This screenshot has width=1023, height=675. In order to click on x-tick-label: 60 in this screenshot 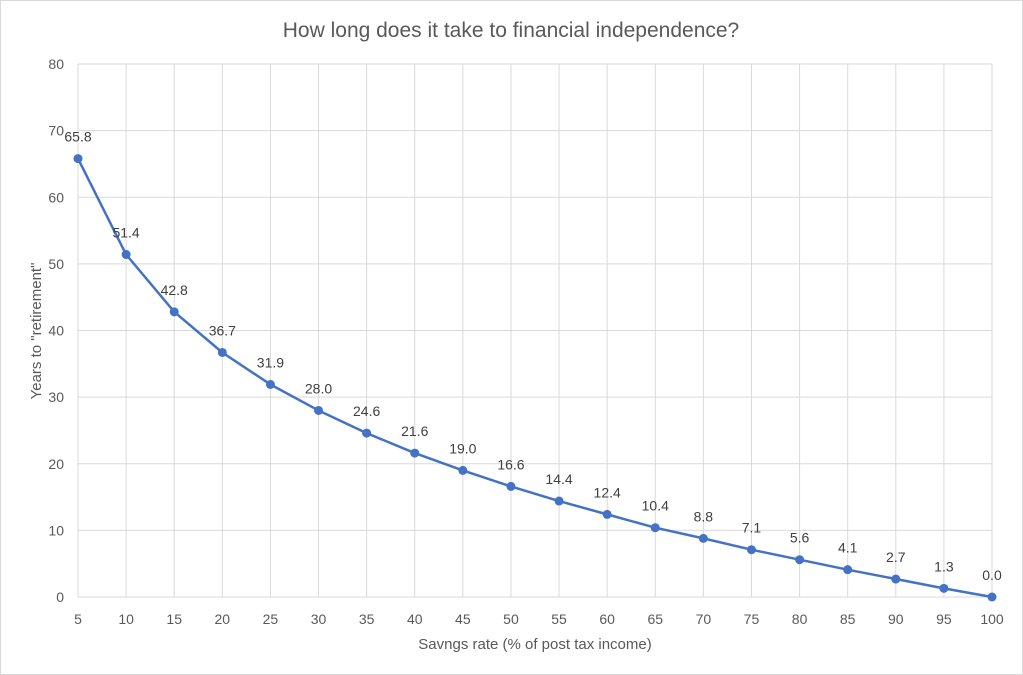, I will do `click(607, 619)`.